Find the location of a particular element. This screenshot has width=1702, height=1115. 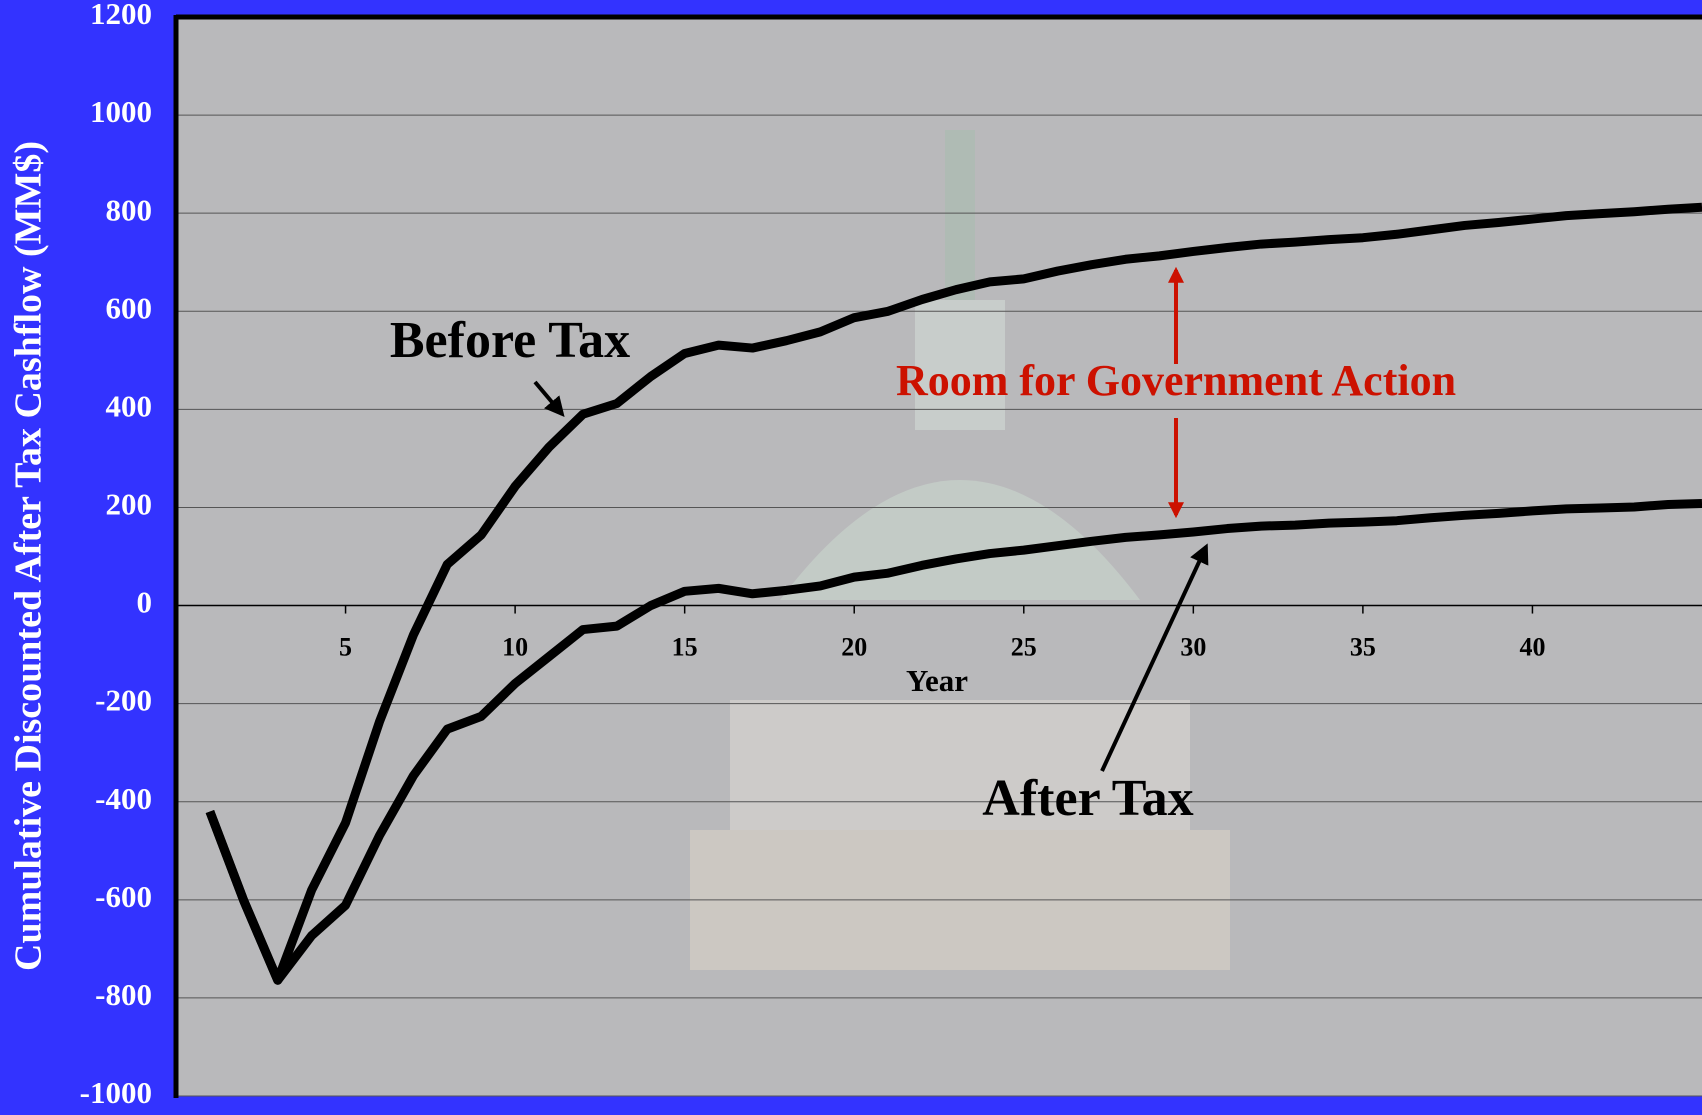

x-tick-label: 10 is located at coordinates (515, 647).